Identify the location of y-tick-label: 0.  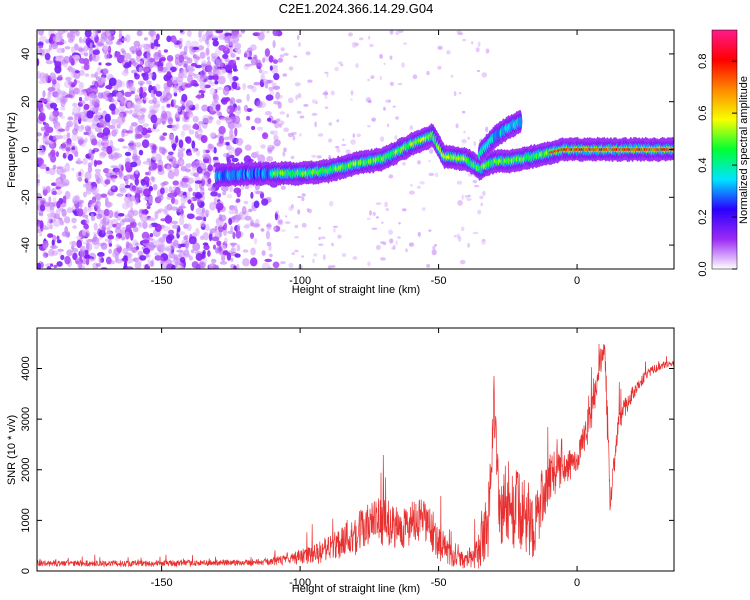
(26, 571).